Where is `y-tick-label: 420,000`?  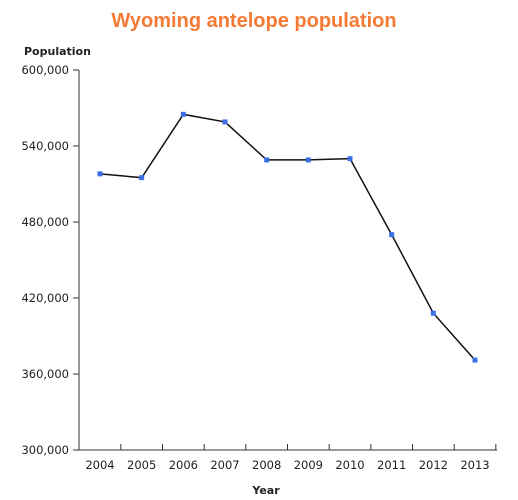
y-tick-label: 420,000 is located at coordinates (45, 298).